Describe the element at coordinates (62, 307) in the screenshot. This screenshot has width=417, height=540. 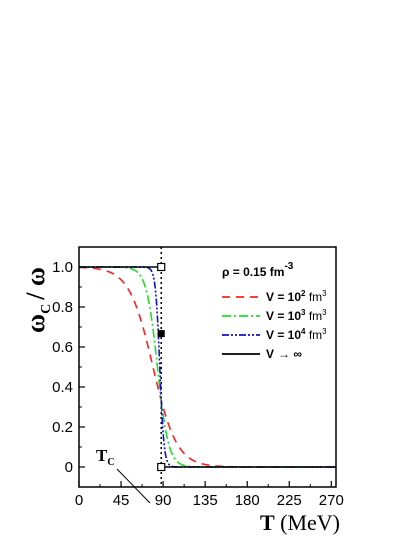
I see `y-tick-label: 0.8` at that location.